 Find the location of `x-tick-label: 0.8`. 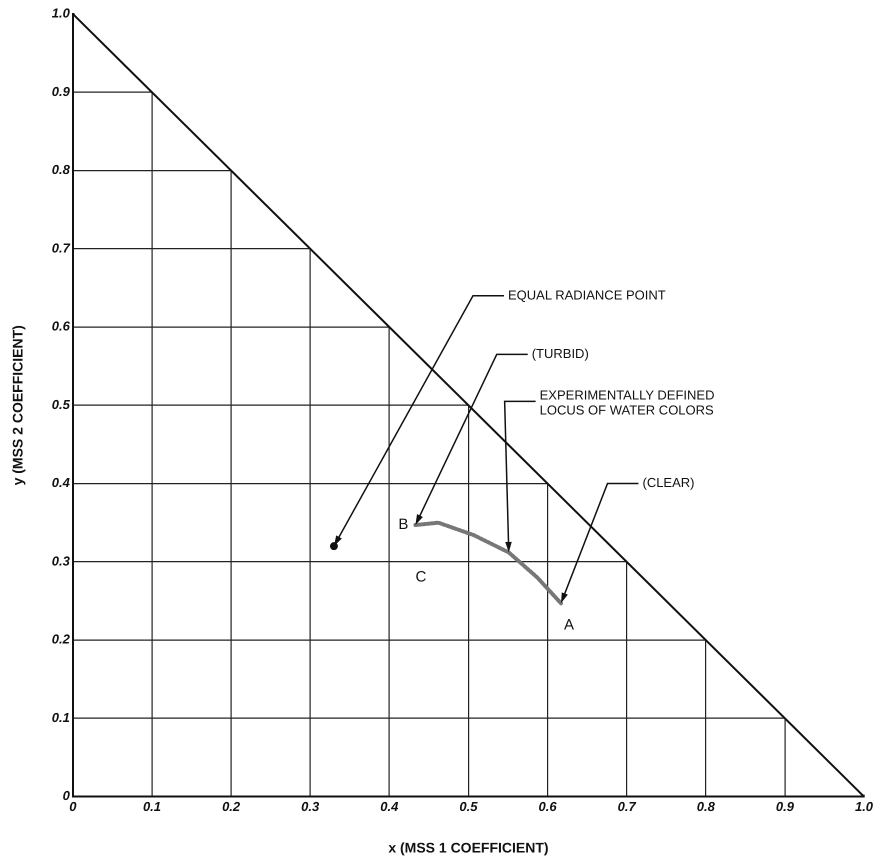

x-tick-label: 0.8 is located at coordinates (706, 806).